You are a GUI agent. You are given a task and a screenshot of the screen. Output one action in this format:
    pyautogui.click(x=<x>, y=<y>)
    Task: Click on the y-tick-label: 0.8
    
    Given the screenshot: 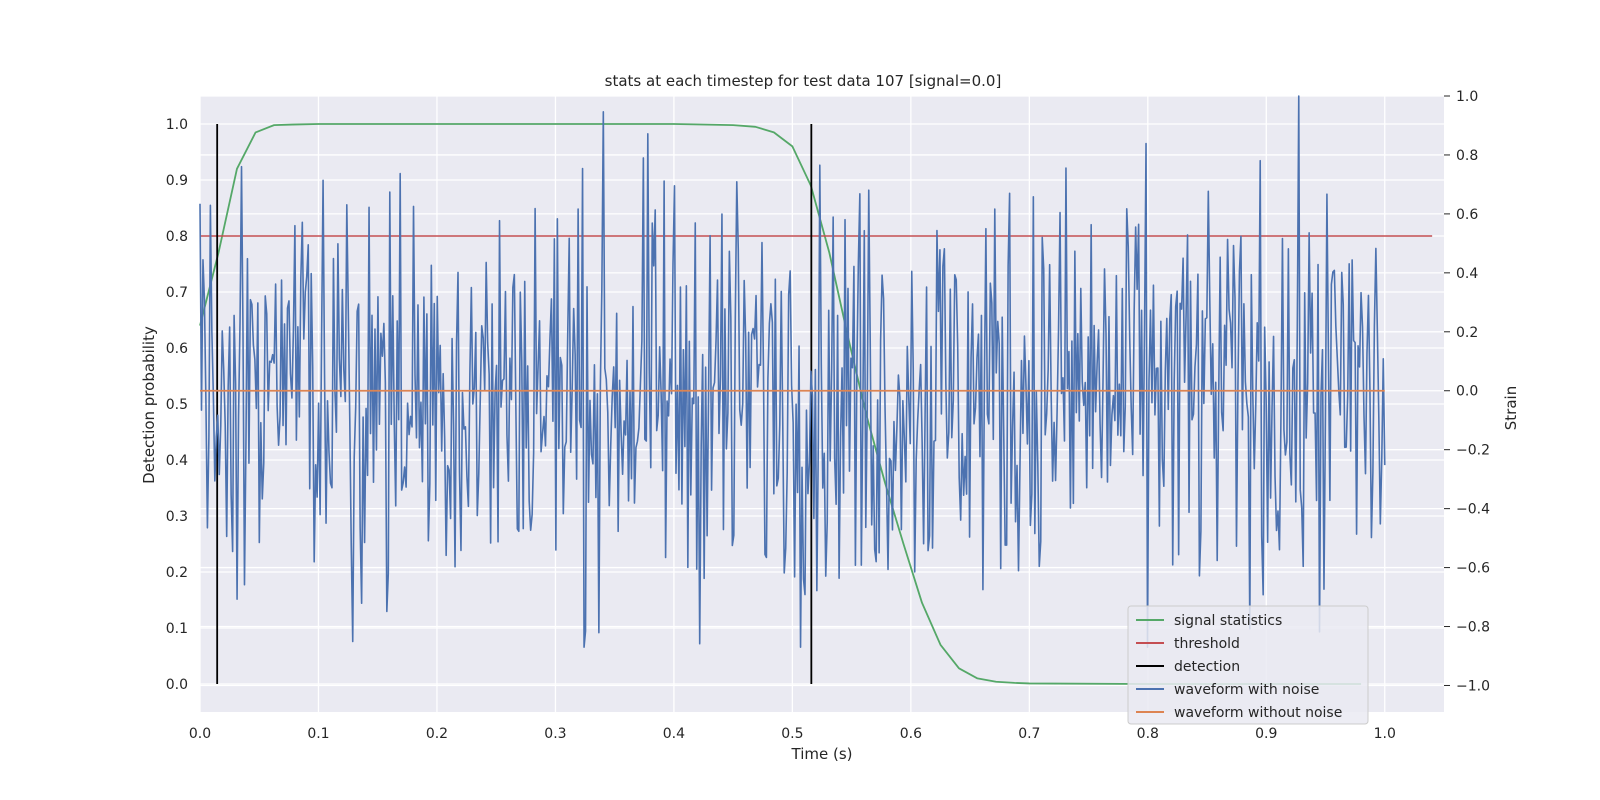 What is the action you would take?
    pyautogui.click(x=177, y=237)
    